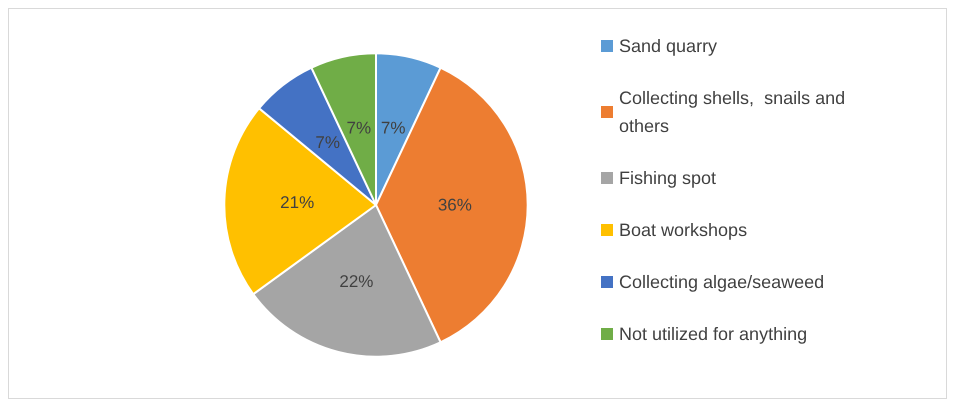 The image size is (955, 407). I want to click on legend-label: Boat workshops, so click(683, 230).